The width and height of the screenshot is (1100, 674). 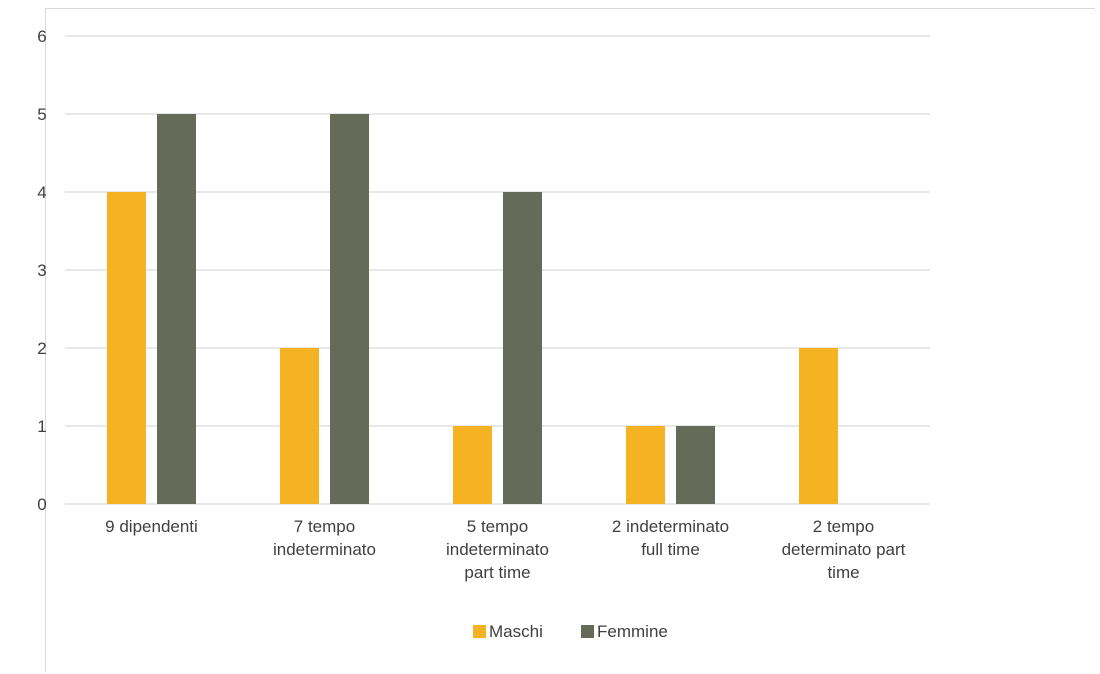 I want to click on x-tick-label: 9 dipendenti, so click(x=151, y=526).